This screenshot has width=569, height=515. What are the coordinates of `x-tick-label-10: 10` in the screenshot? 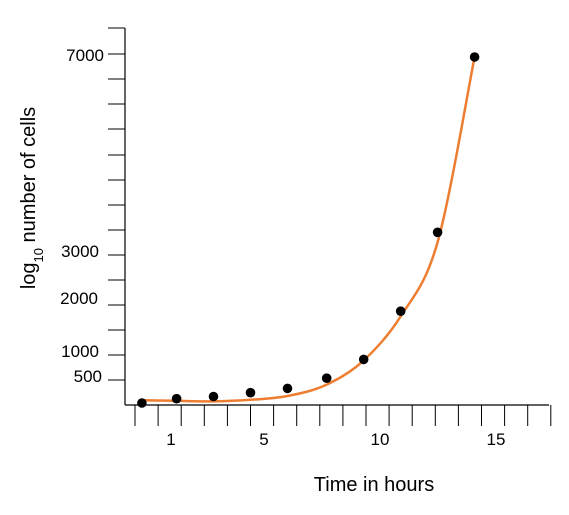 It's located at (380, 439).